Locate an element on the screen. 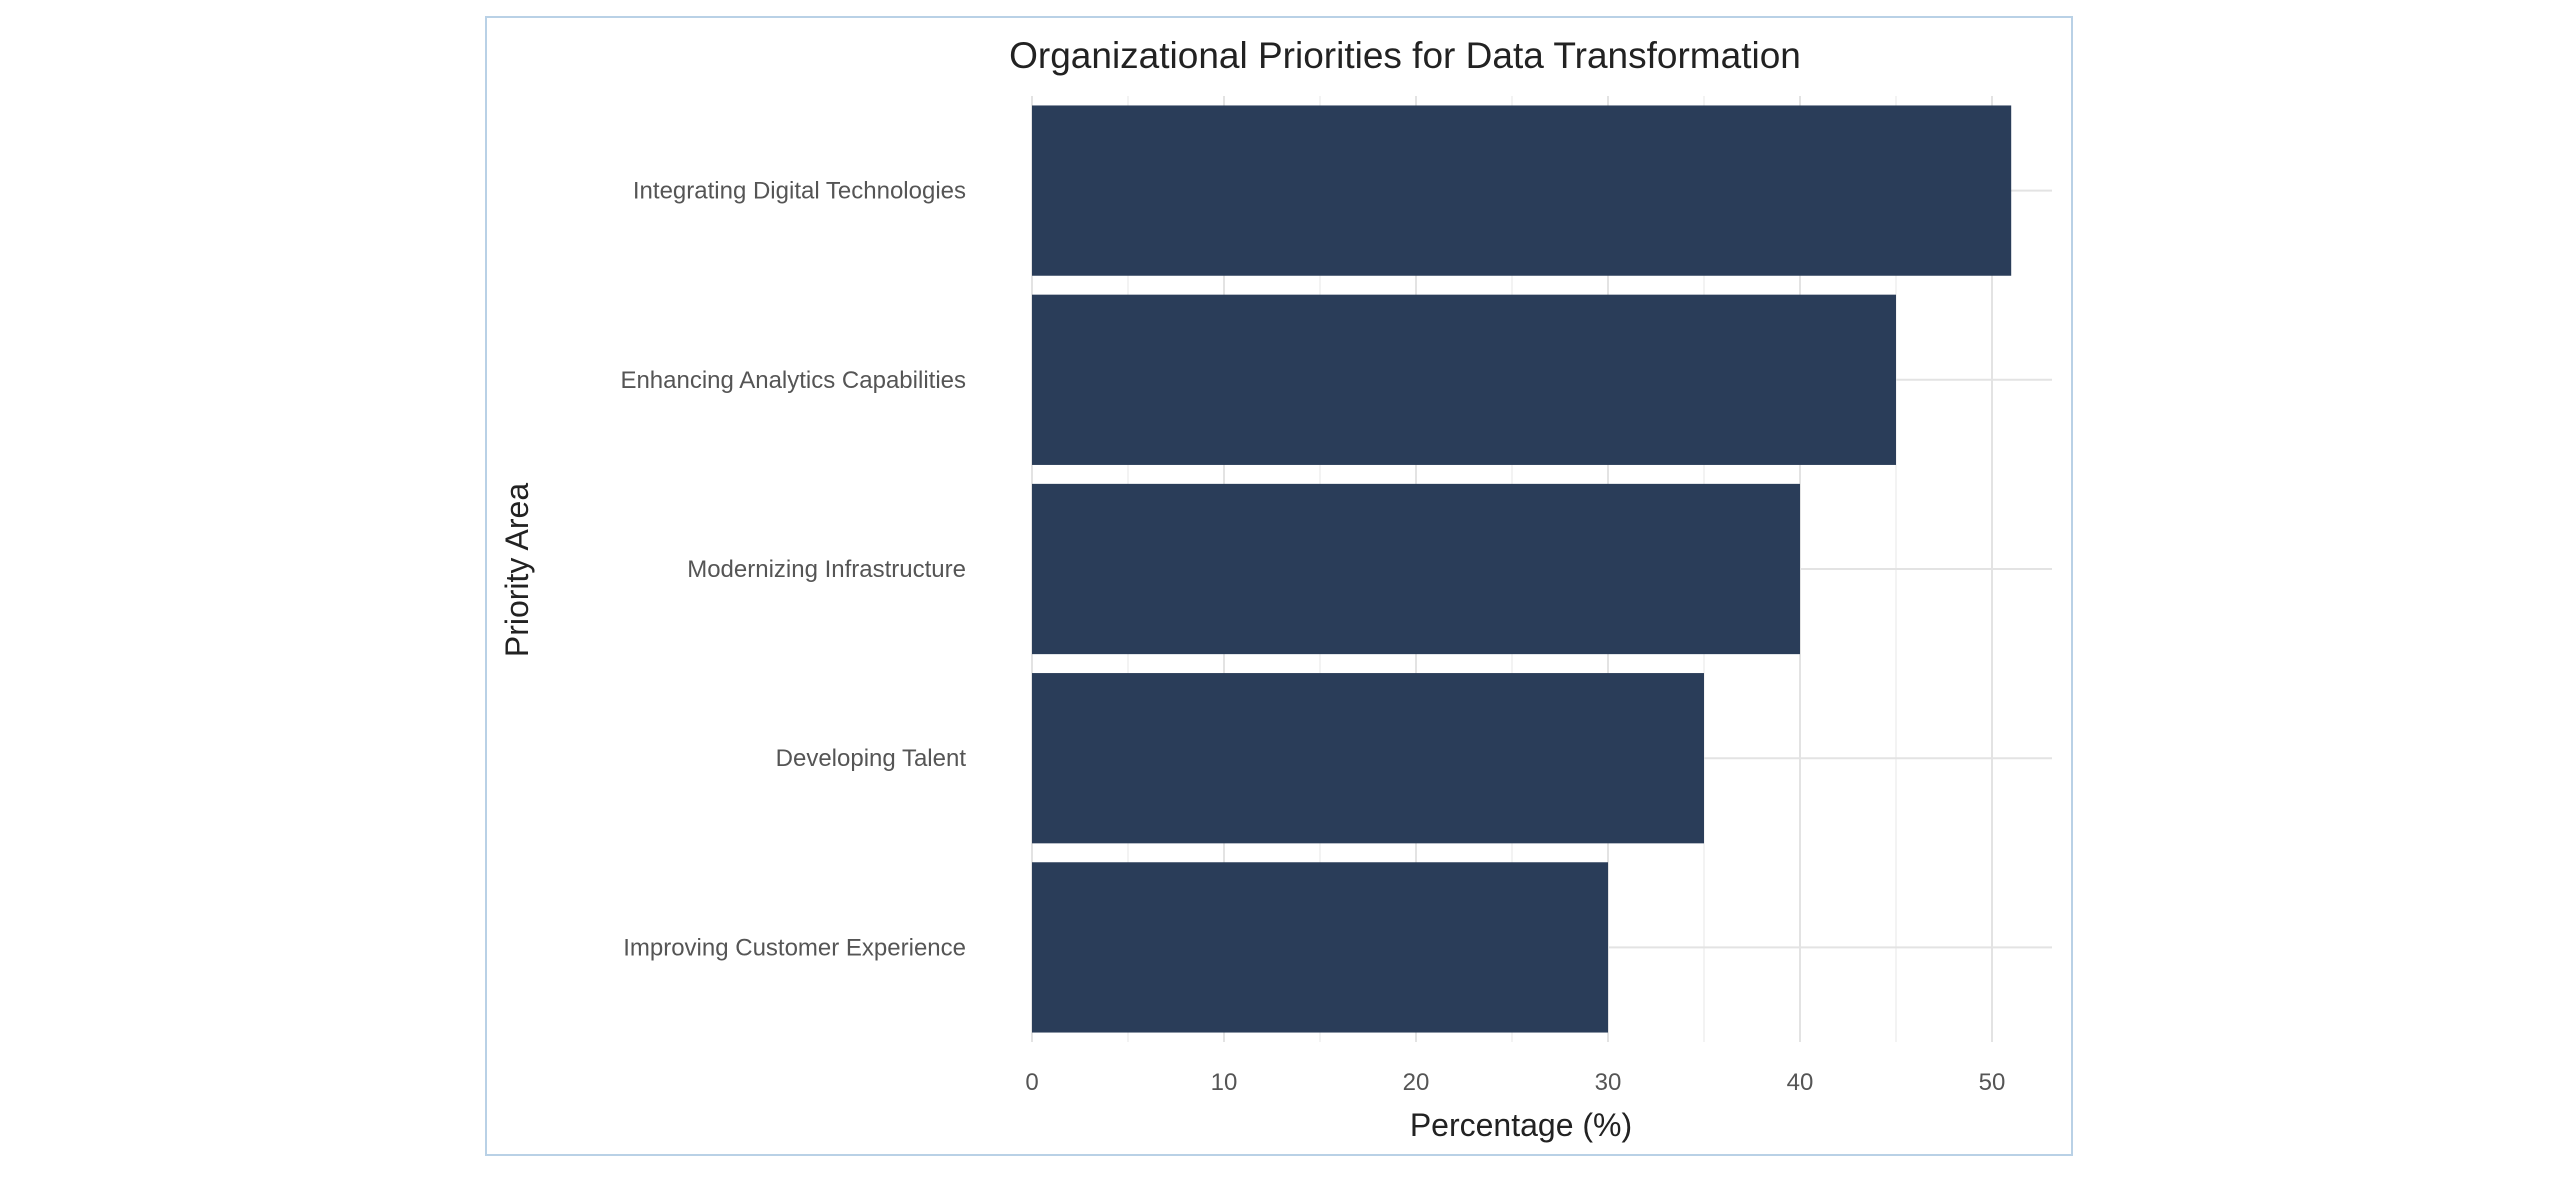 Image resolution: width=2560 pixels, height=1182 pixels. x-tick-label: 0 is located at coordinates (1031, 1082).